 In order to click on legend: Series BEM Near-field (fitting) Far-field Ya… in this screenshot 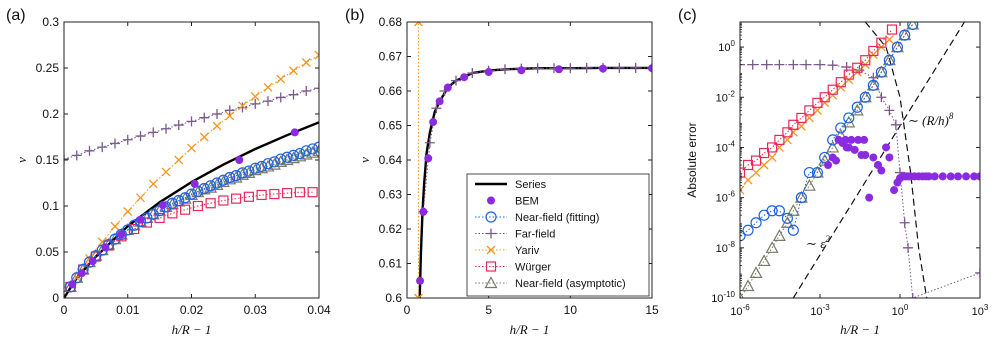, I will do `click(558, 235)`.